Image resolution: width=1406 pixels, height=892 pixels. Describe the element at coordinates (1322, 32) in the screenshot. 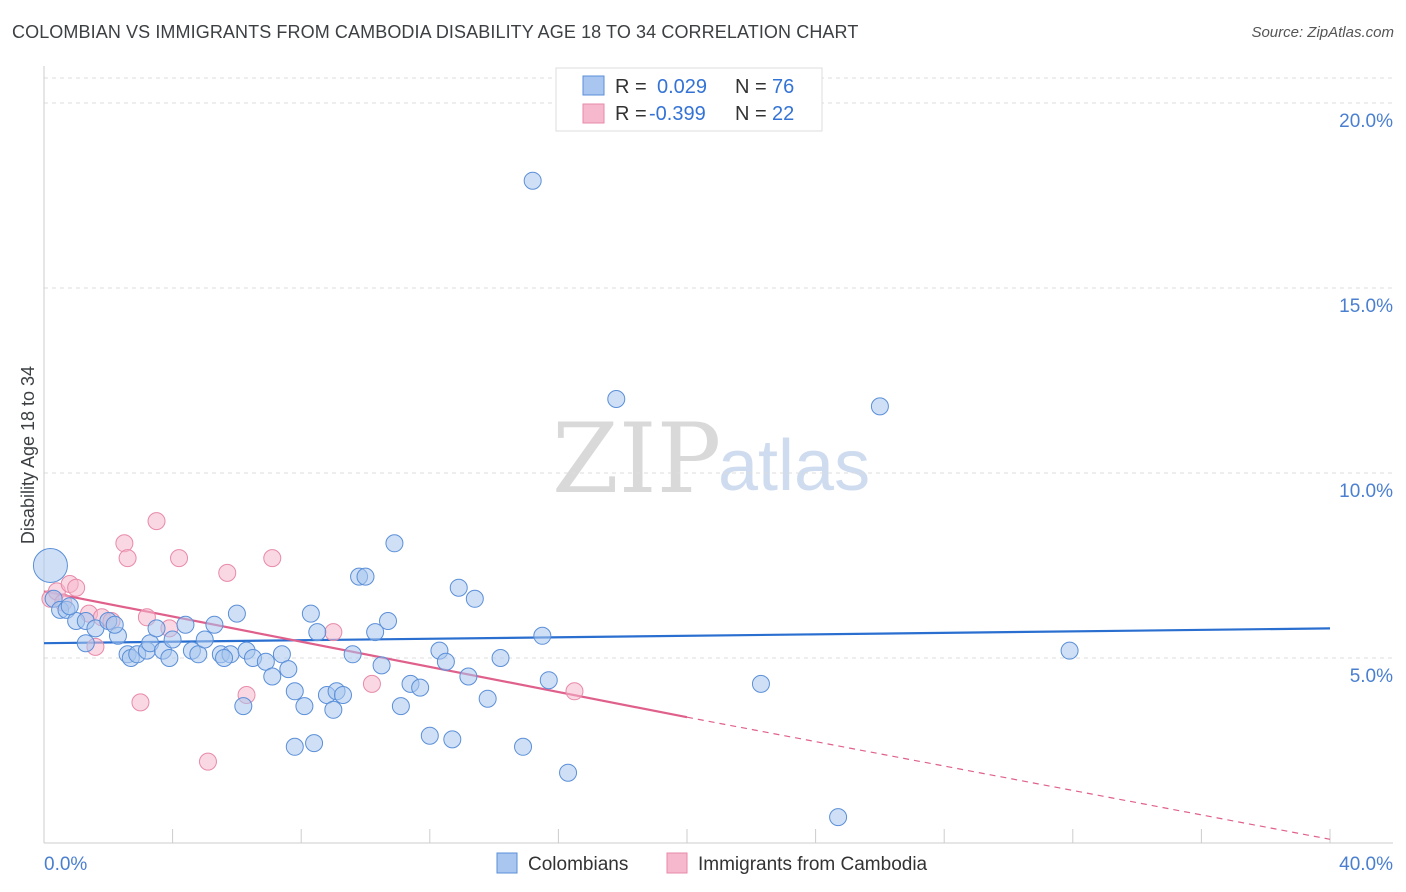

I see `source-label: Source: ZipAtlas.com` at that location.